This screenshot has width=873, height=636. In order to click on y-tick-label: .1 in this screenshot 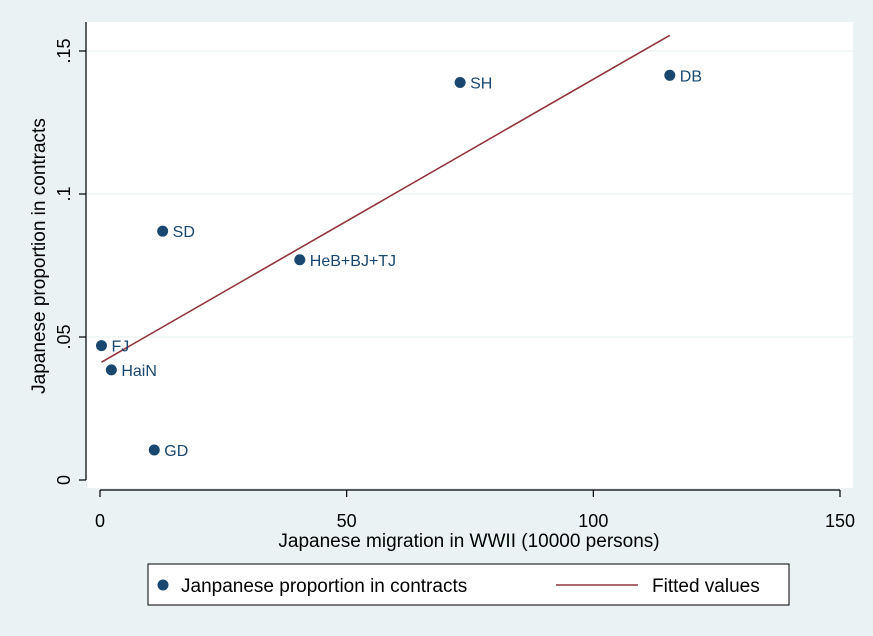, I will do `click(64, 193)`.